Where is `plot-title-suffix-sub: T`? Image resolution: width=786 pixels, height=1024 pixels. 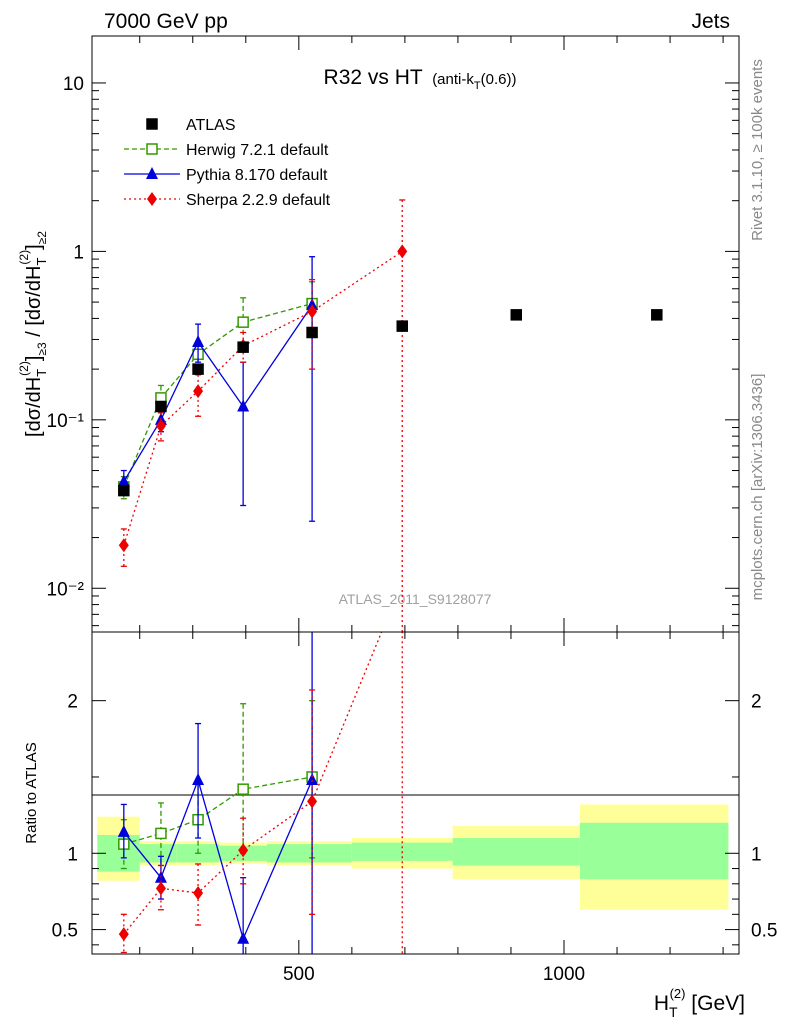 plot-title-suffix-sub: T is located at coordinates (477, 86).